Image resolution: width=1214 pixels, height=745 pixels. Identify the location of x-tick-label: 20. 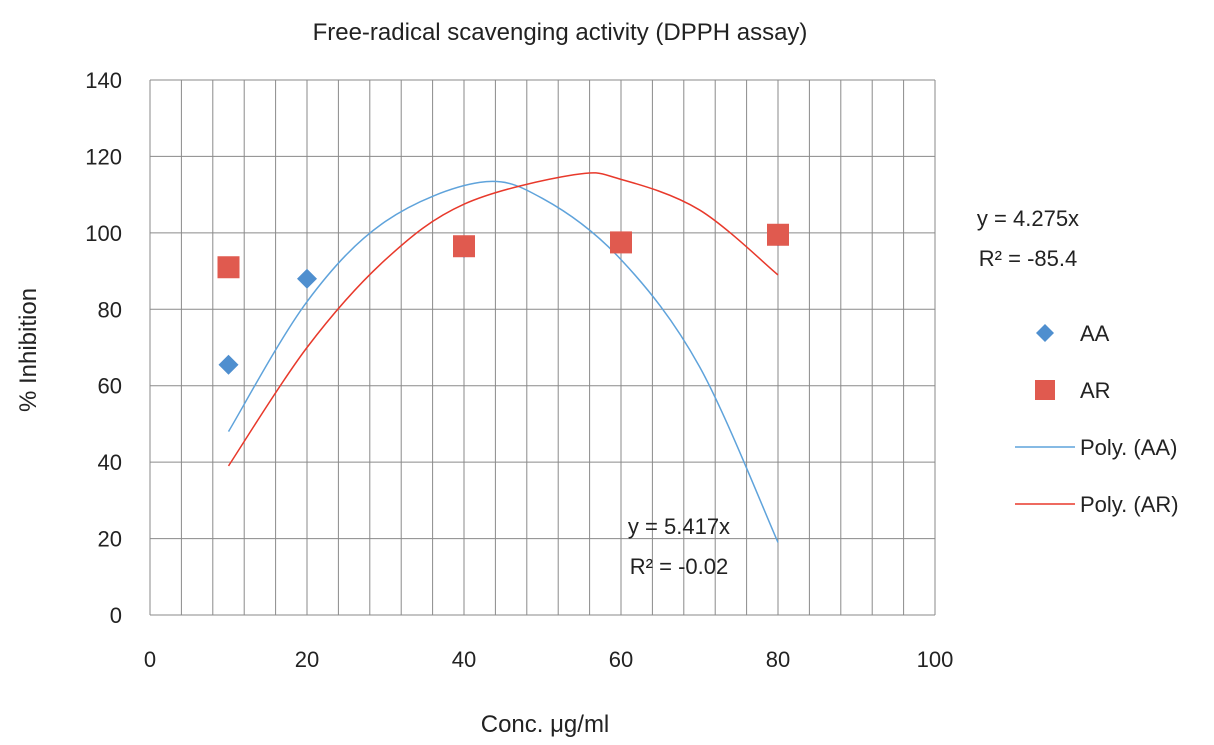
(307, 659).